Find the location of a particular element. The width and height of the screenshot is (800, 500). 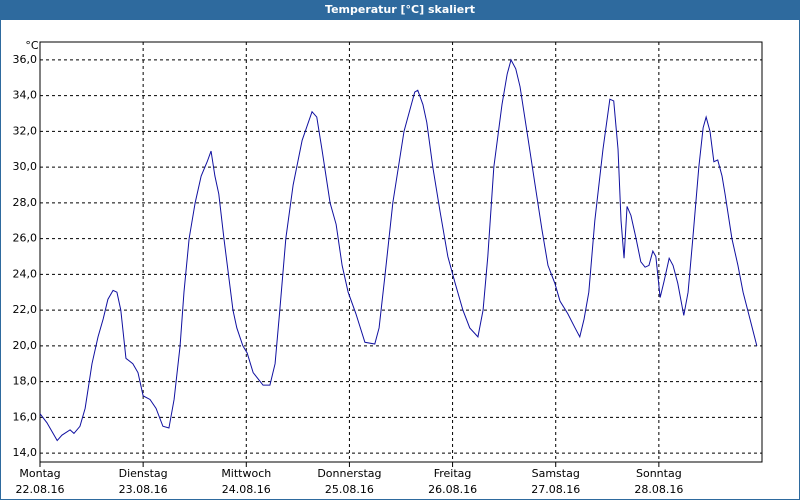

y-tick-label: 16,0 is located at coordinates (25, 416).